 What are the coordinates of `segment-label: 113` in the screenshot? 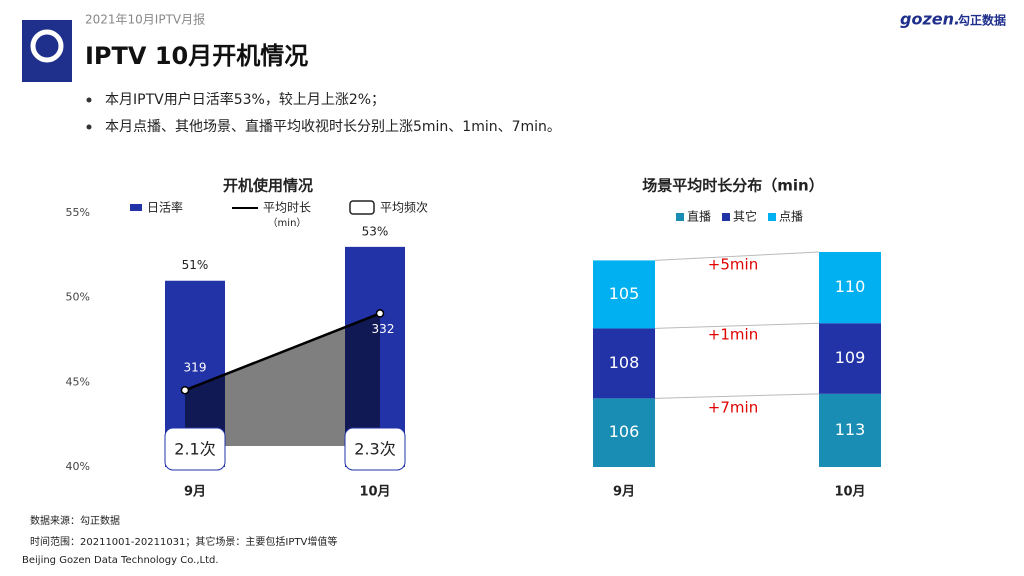 It's located at (850, 429).